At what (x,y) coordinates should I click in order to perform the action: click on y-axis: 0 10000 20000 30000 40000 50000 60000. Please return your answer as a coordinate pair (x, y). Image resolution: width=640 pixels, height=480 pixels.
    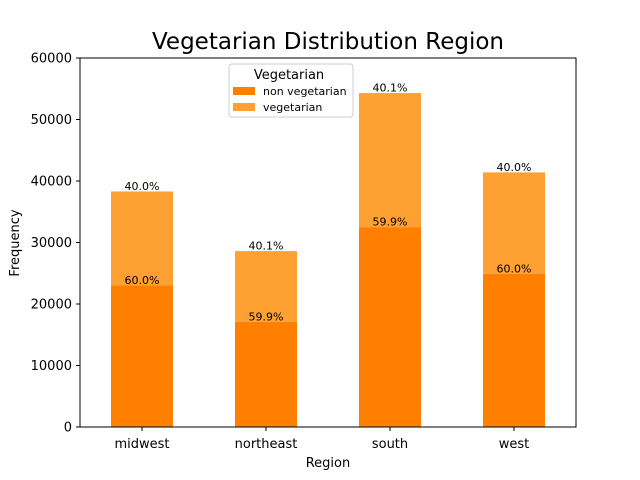
    Looking at the image, I should click on (55, 244).